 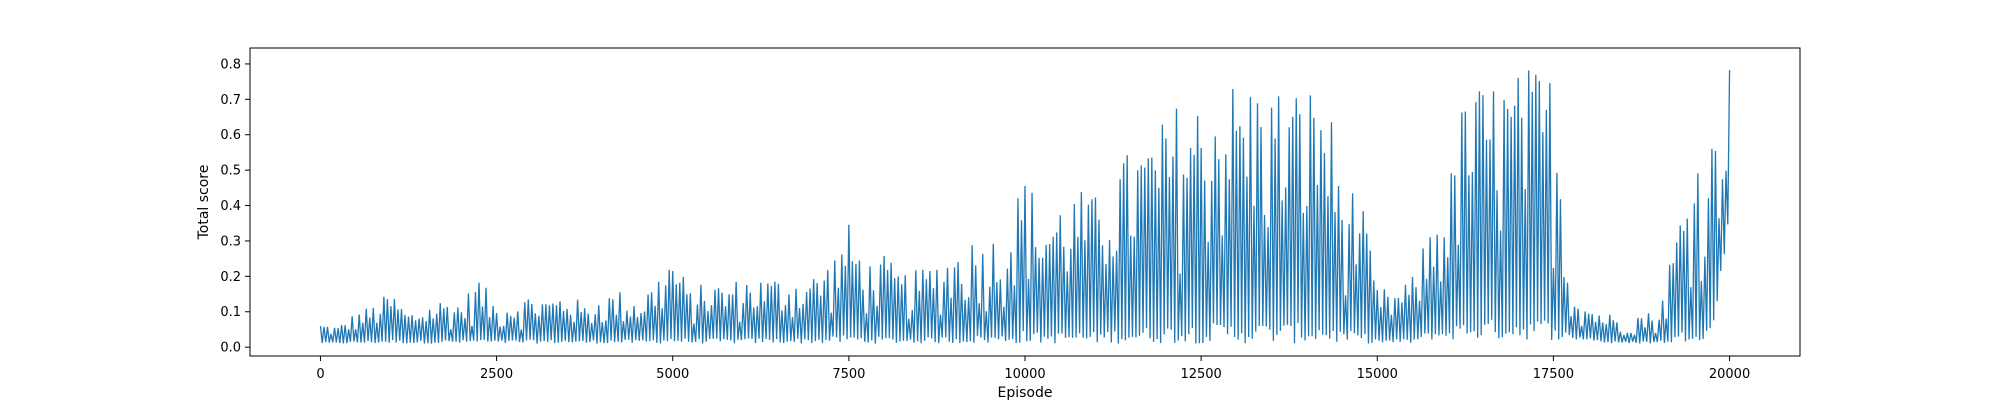 I want to click on x-axis-label: Episode, so click(x=1025, y=392).